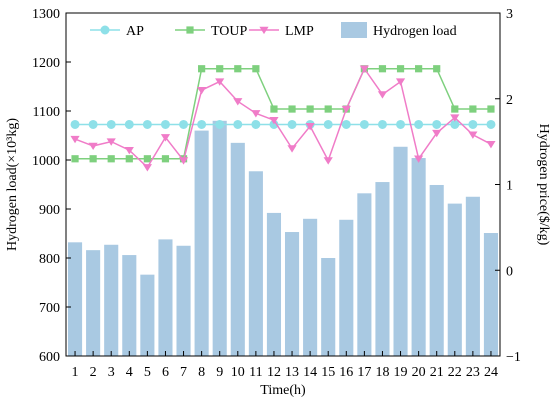 This screenshot has height=404, width=550. Describe the element at coordinates (219, 372) in the screenshot. I see `x-tick-label: 9` at that location.